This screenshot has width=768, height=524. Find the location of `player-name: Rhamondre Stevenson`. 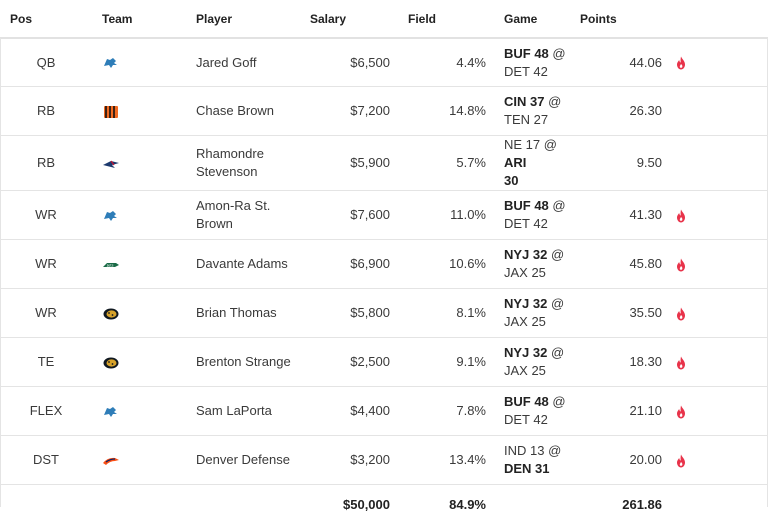

player-name: Rhamondre Stevenson is located at coordinates (230, 162).